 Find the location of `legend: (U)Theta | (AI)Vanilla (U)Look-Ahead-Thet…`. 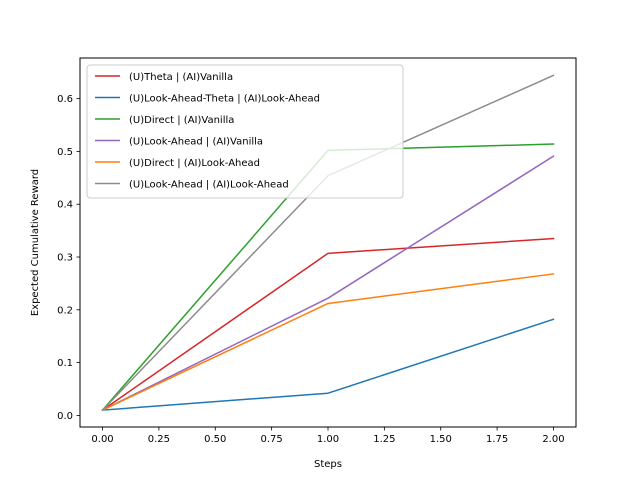

legend: (U)Theta | (AI)Vanilla (U)Look-Ahead-Thet… is located at coordinates (245, 131).